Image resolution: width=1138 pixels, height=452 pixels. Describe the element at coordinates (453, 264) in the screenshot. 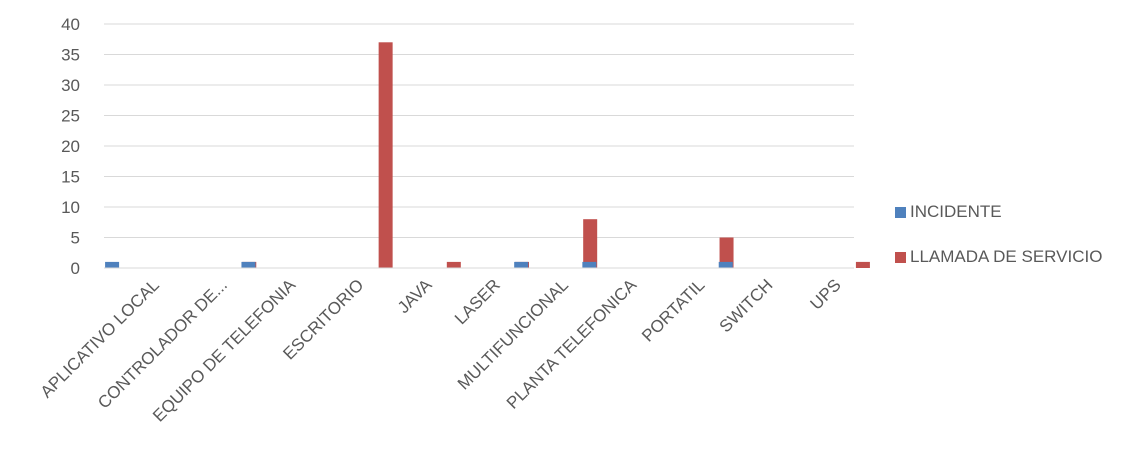

I see `bar-llamada-de-servicio-java` at that location.